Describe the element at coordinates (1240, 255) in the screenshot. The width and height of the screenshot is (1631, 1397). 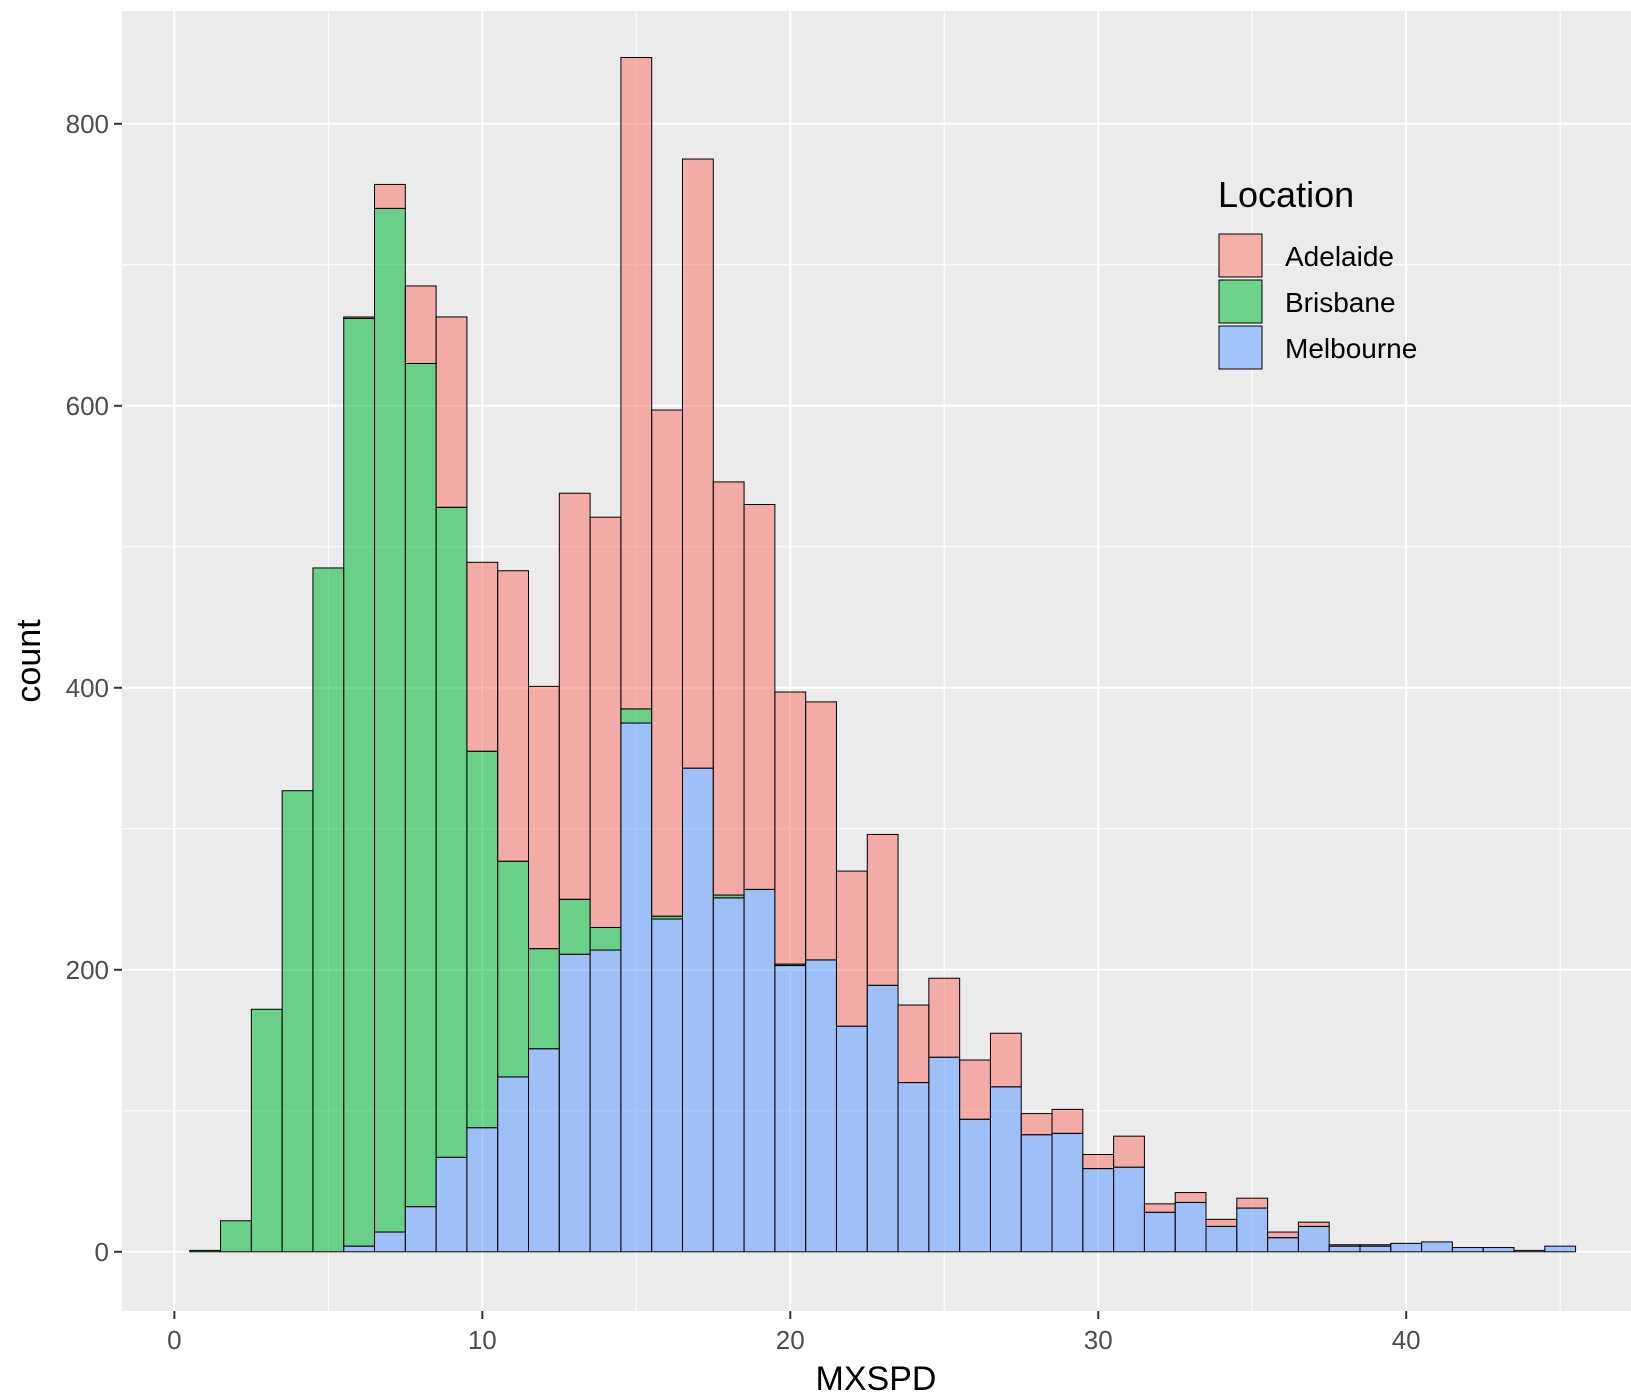
I see `legend-swatch-adelaide` at that location.